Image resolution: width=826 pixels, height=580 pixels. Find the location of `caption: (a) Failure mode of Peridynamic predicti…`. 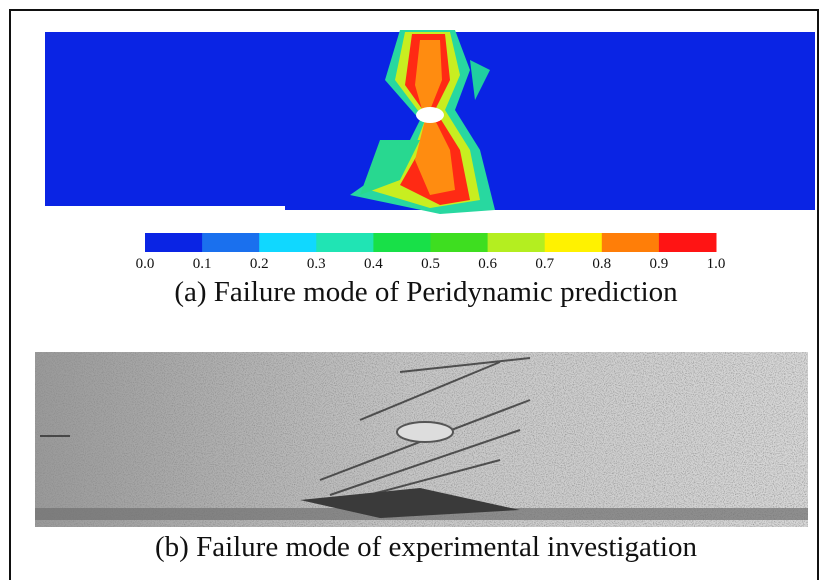

caption: (a) Failure mode of Peridynamic predicti… is located at coordinates (426, 292).